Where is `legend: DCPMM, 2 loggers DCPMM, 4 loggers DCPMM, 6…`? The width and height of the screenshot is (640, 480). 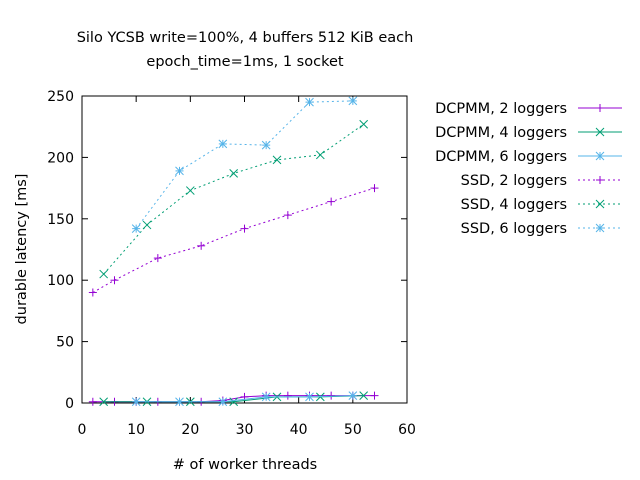
legend: DCPMM, 2 loggers DCPMM, 4 loggers DCPMM, 6… is located at coordinates (528, 169).